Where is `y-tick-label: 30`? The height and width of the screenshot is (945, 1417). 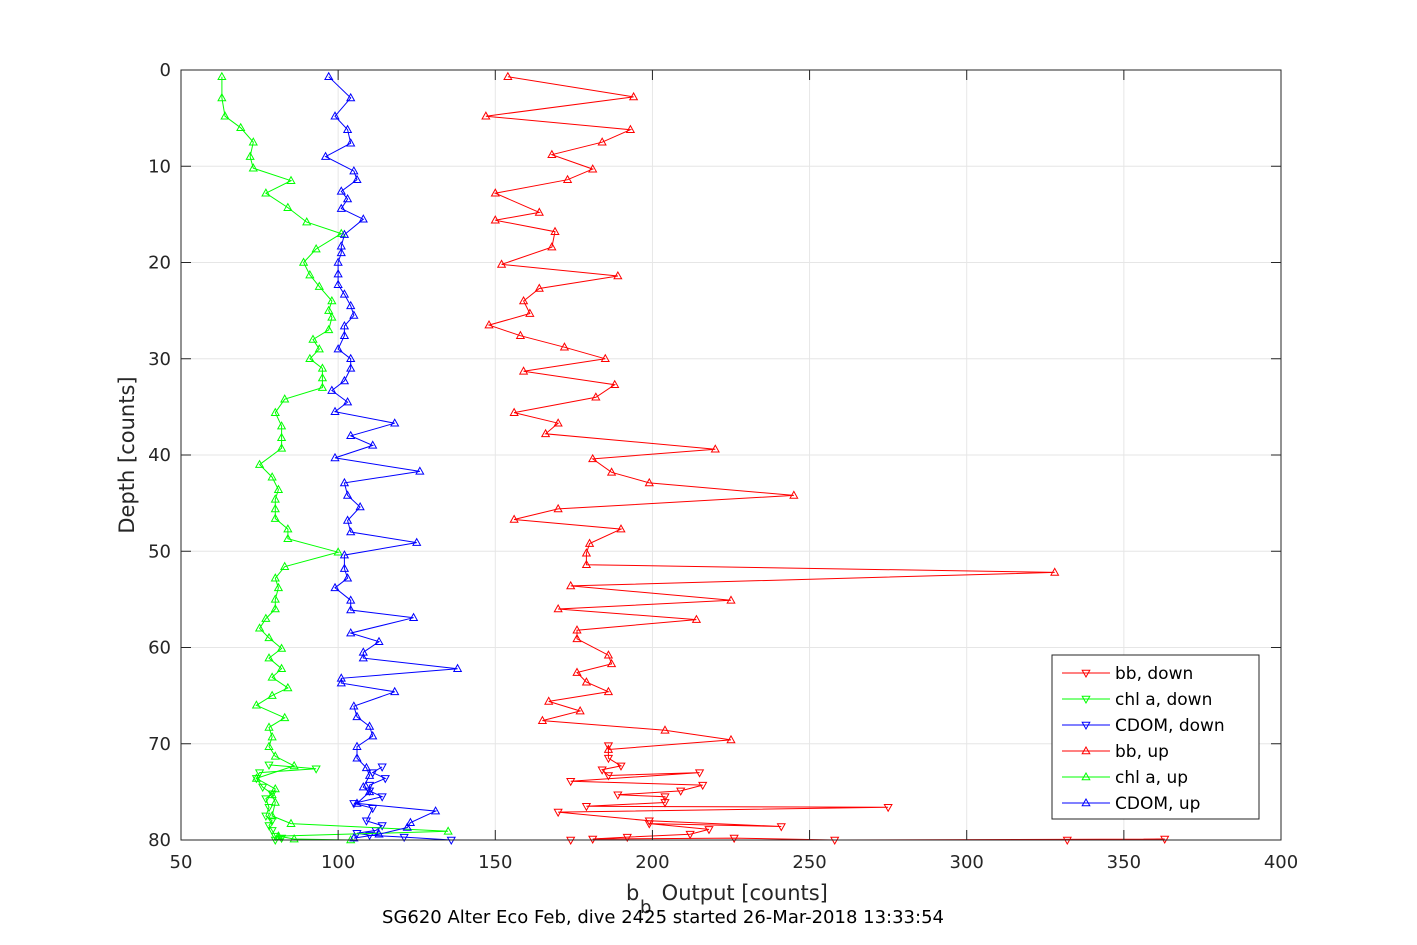 y-tick-label: 30 is located at coordinates (159, 359).